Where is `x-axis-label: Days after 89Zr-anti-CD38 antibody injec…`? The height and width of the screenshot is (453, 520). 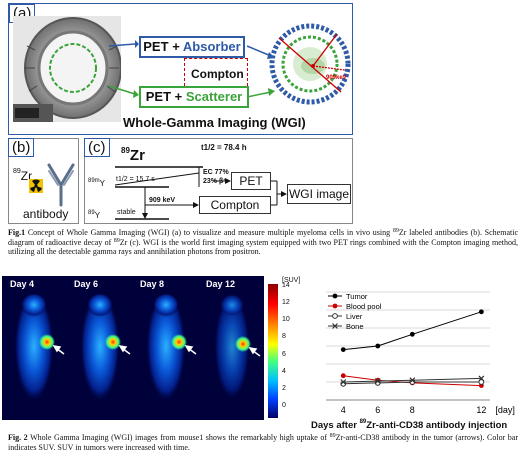 x-axis-label: Days after 89Zr-anti-CD38 antibody injec… is located at coordinates (409, 425).